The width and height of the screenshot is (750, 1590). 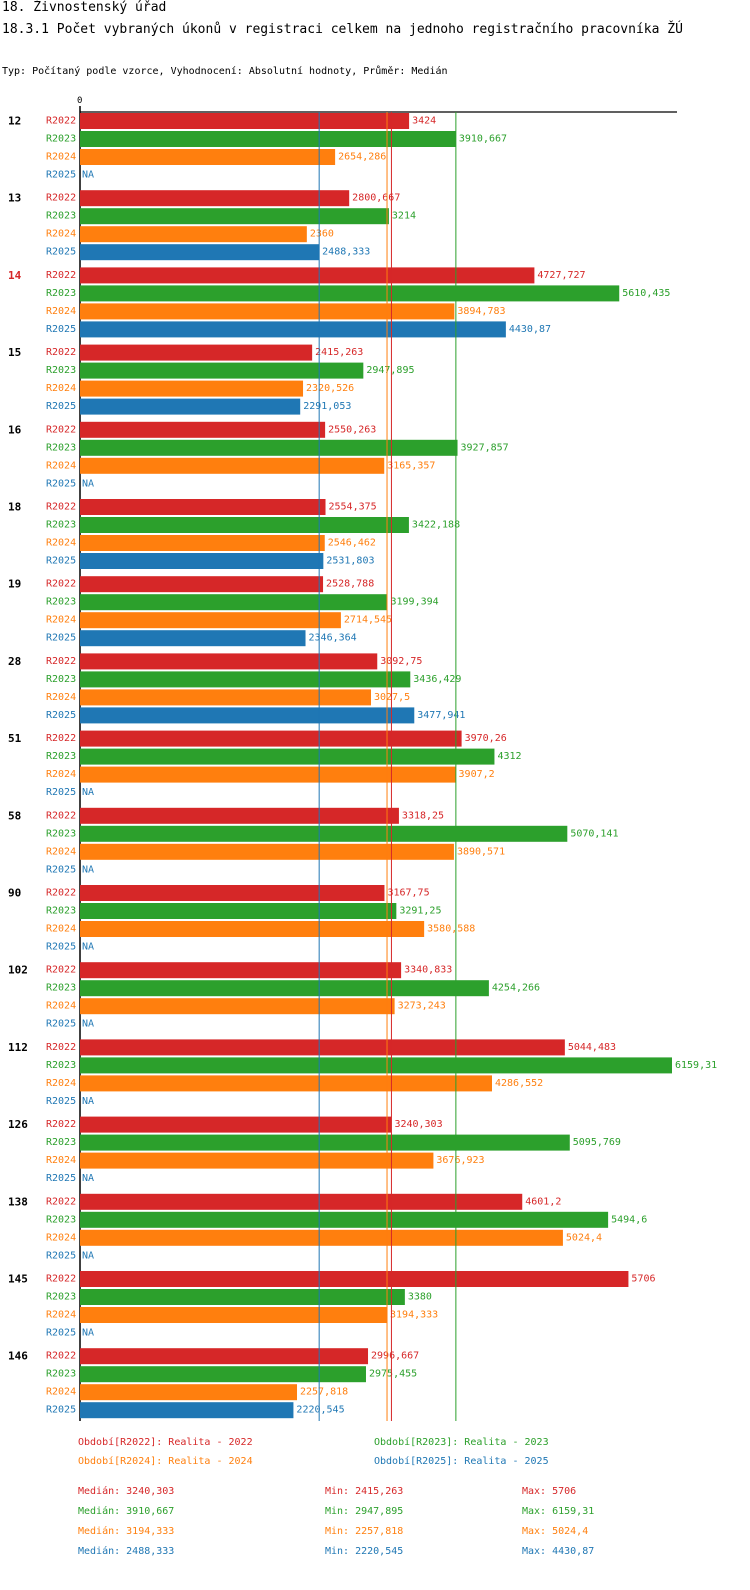 What do you see at coordinates (61, 1178) in the screenshot?
I see `series-label-126-R2025: R2025` at bounding box center [61, 1178].